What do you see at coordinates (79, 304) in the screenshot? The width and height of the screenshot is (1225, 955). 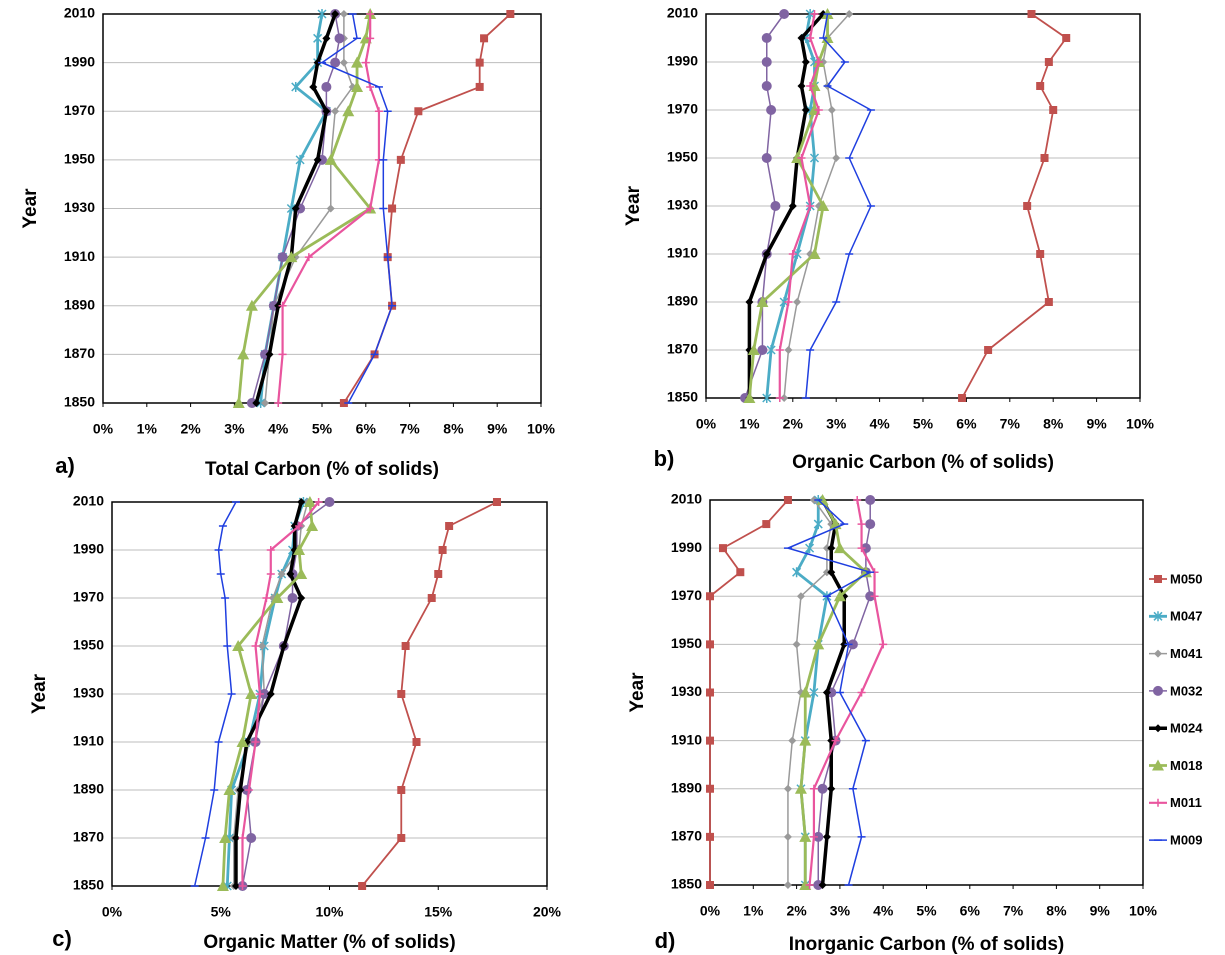 I see `y-tick-label: 1890` at bounding box center [79, 304].